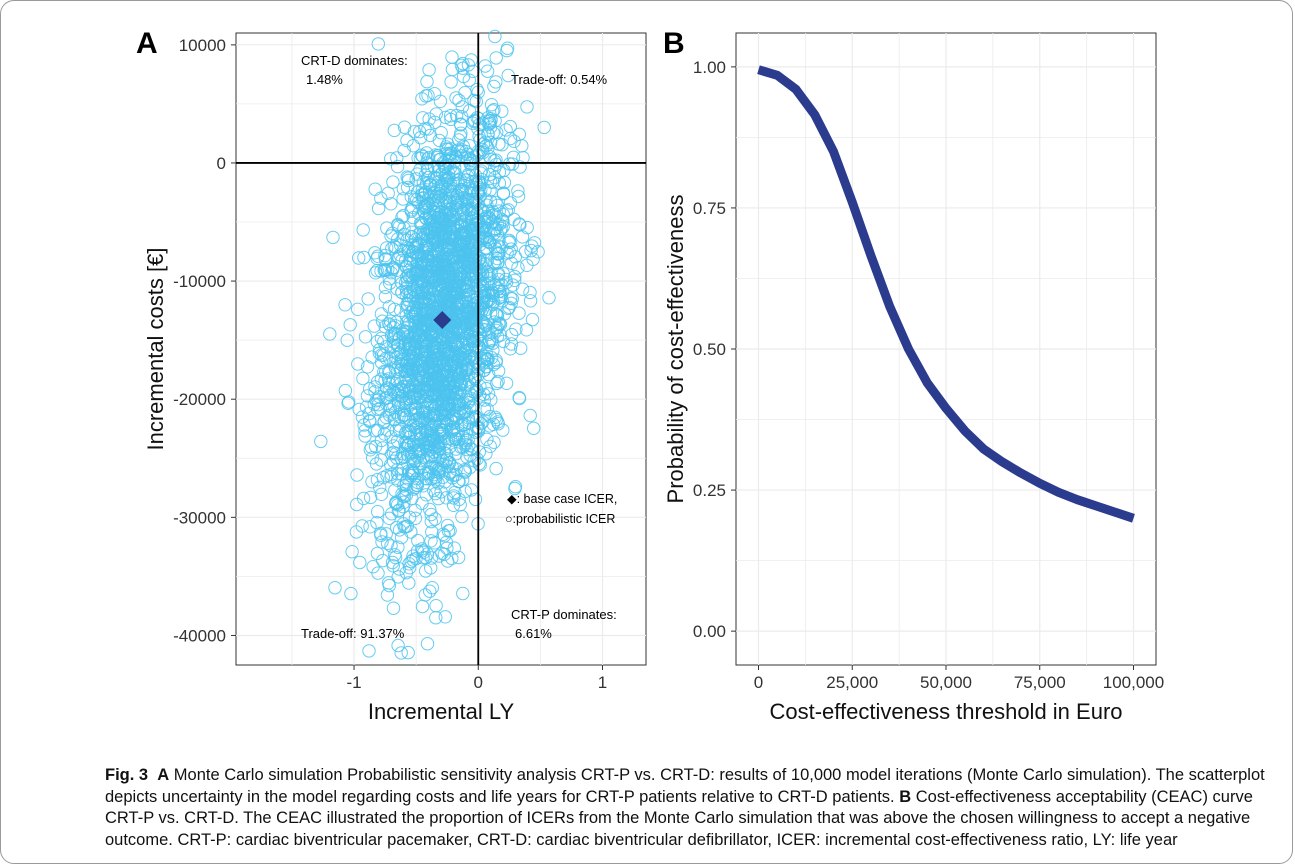  Describe the element at coordinates (324, 79) in the screenshot. I see `annotation-nw-line2: 1.48%` at that location.